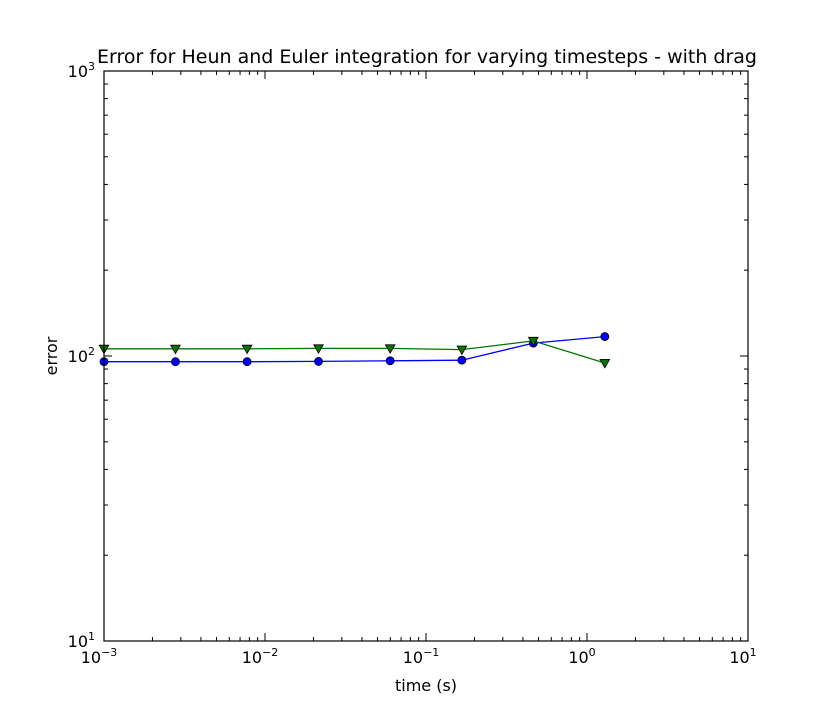 The image size is (831, 716). I want to click on series-1-line, so click(354, 349).